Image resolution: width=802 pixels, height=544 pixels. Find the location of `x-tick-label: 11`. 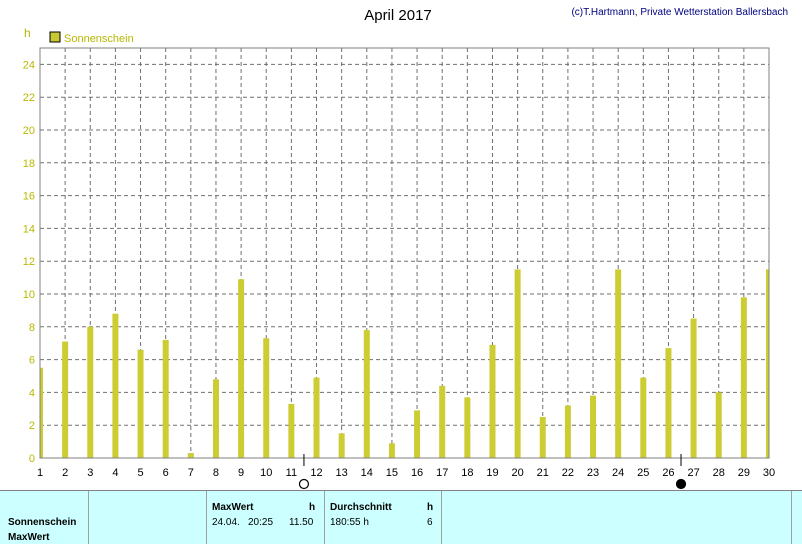

x-tick-label: 11 is located at coordinates (291, 473).